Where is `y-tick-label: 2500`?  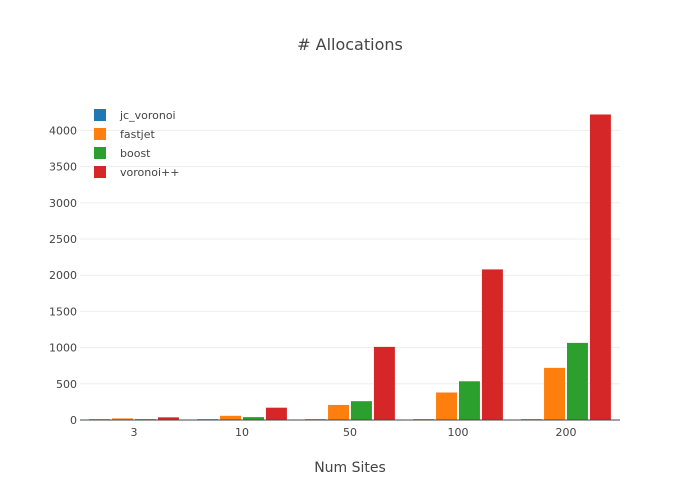
y-tick-label: 2500 is located at coordinates (63, 239).